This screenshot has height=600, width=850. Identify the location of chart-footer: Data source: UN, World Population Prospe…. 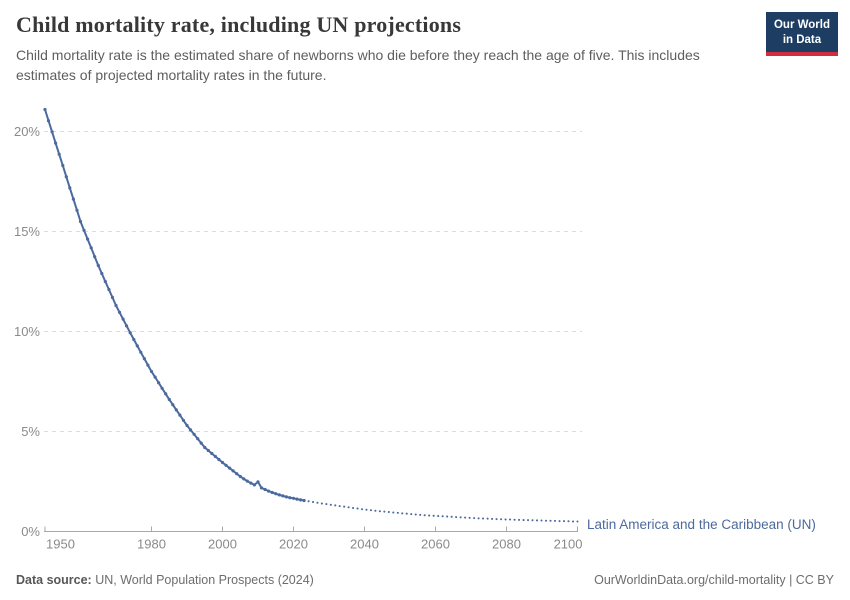
(425, 580).